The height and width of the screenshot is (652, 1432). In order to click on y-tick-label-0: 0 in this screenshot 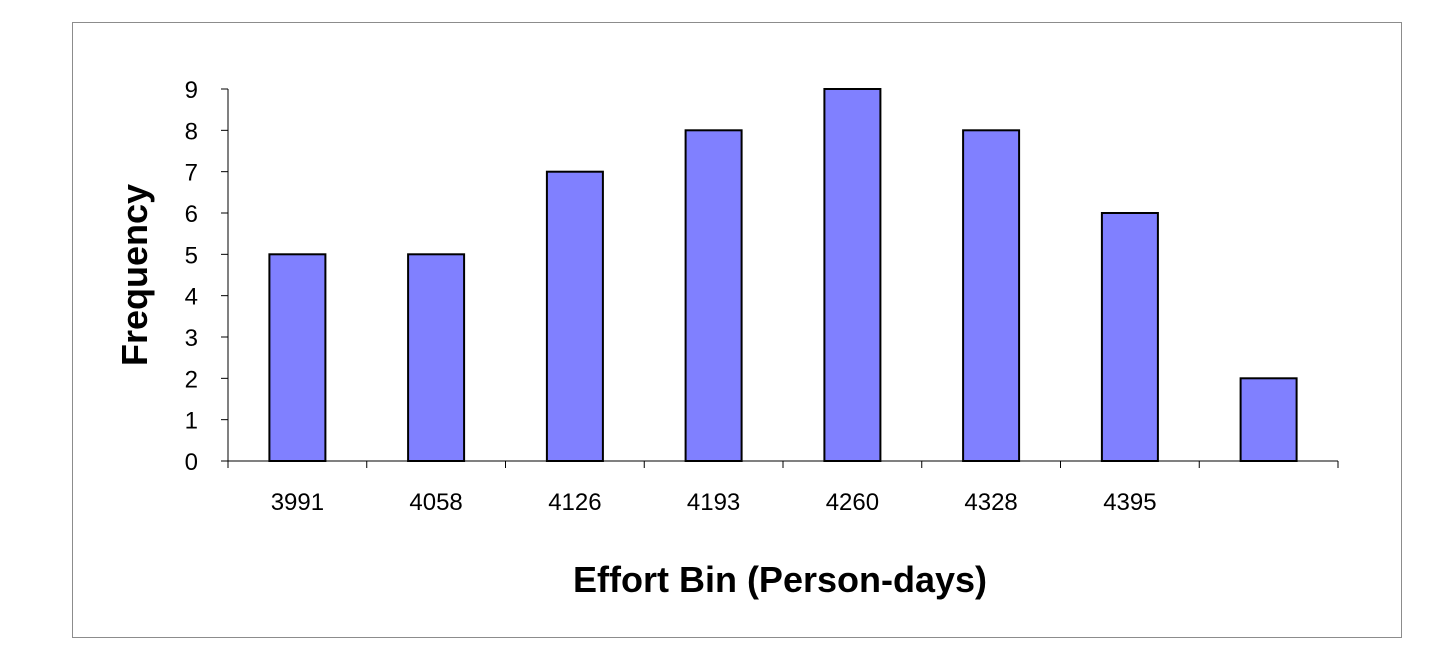, I will do `click(191, 462)`.